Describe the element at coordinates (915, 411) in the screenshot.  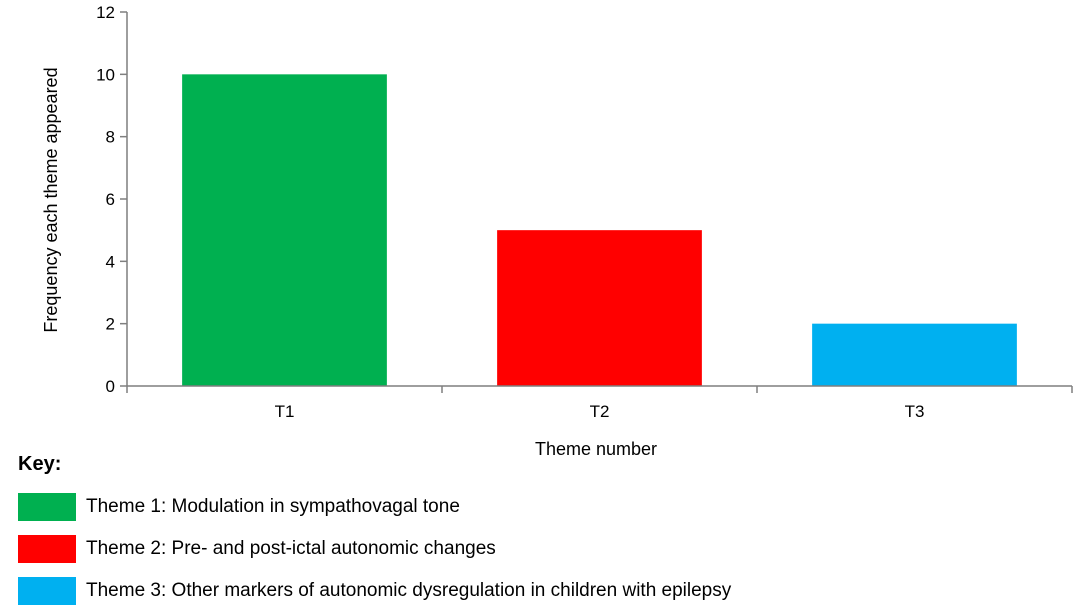
I see `x-tick-label-t3: T3` at that location.